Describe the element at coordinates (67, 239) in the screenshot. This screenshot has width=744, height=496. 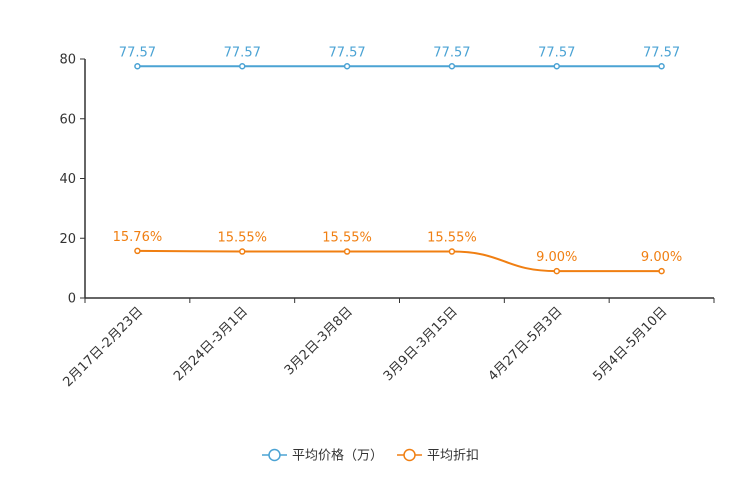
I see `y-tick-label: 20` at that location.